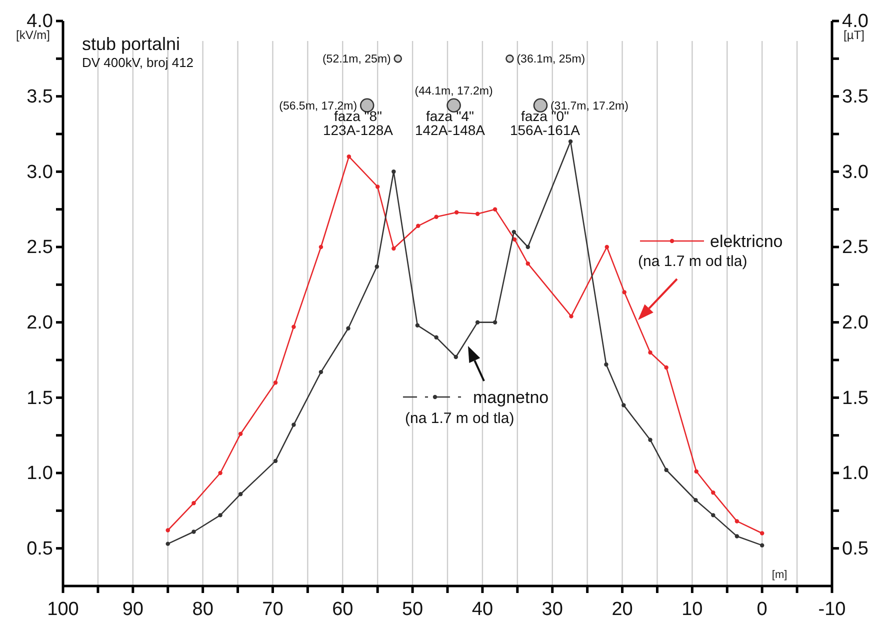 This screenshot has width=881, height=628. Describe the element at coordinates (450, 116) in the screenshot. I see `annotation: faza "4"` at that location.